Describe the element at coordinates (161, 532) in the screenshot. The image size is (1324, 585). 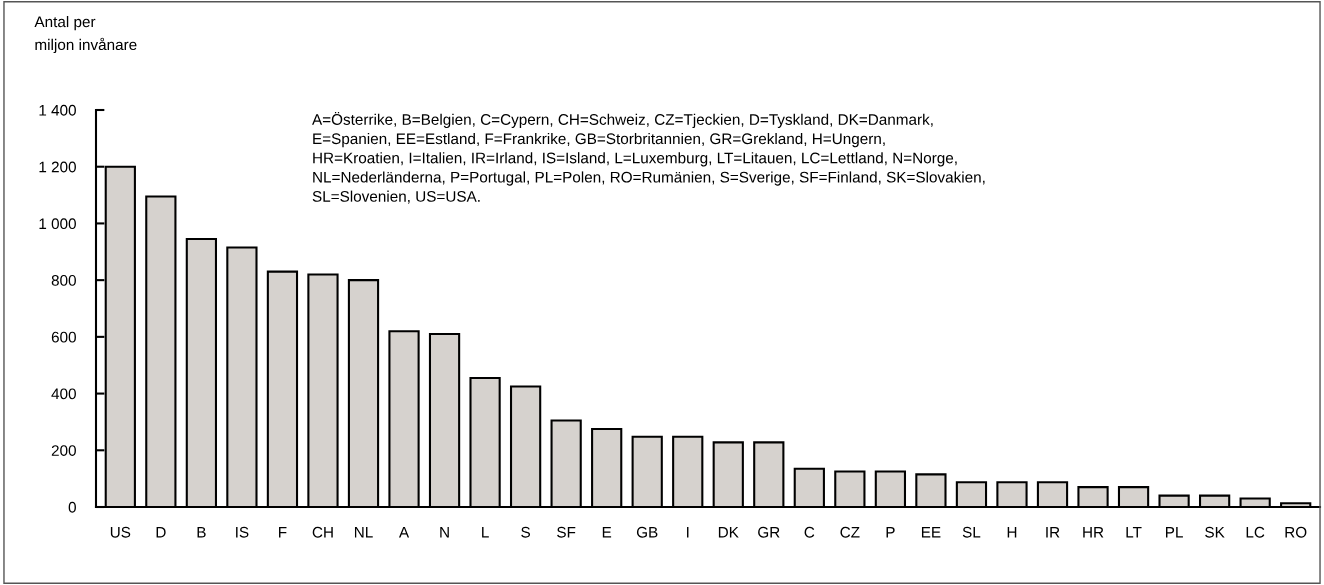
I see `x-tick-label: D` at that location.